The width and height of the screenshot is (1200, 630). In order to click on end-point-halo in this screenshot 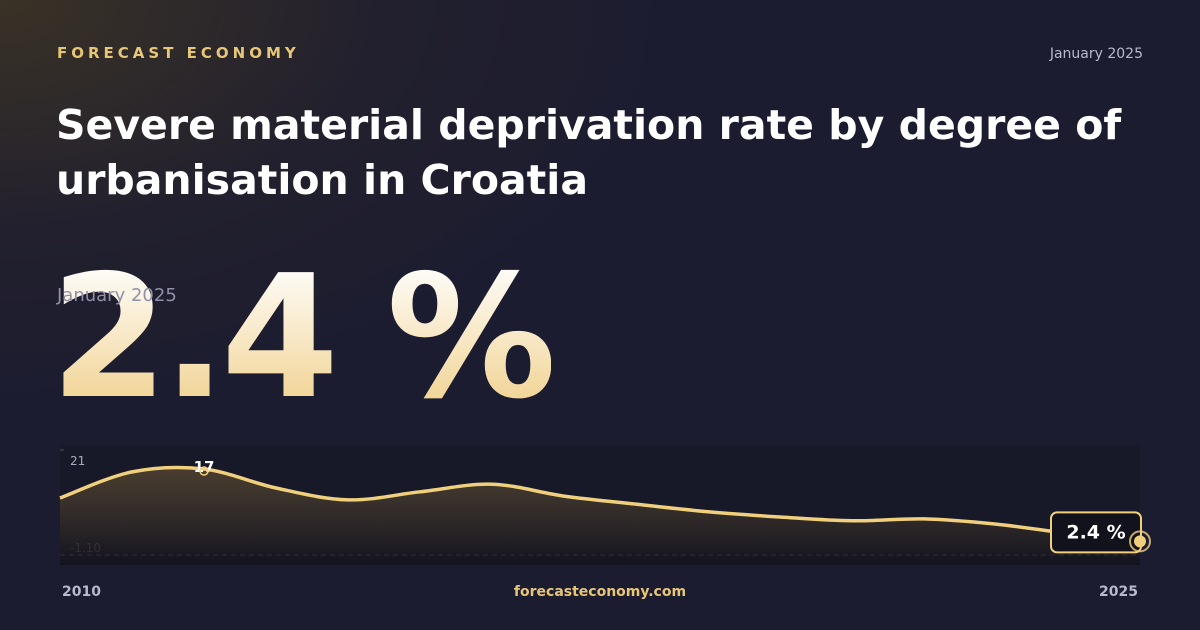, I will do `click(1140, 541)`.